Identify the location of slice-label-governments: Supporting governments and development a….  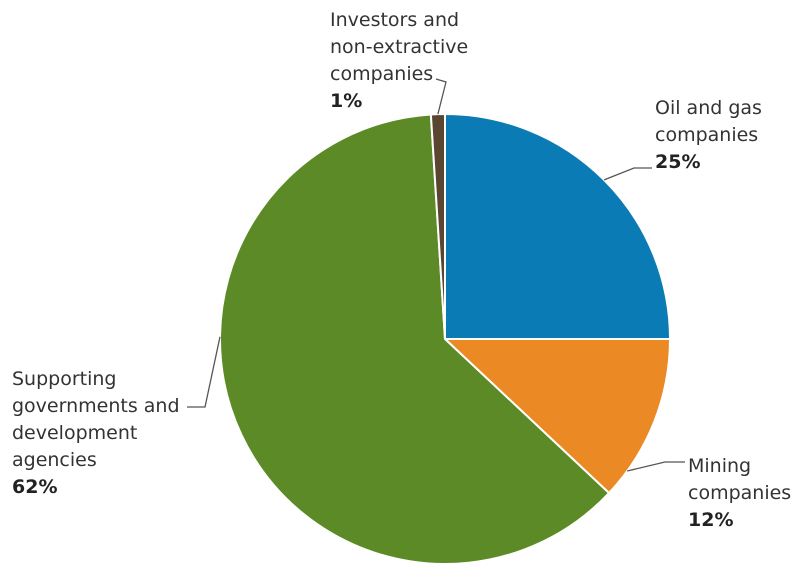
(96, 433).